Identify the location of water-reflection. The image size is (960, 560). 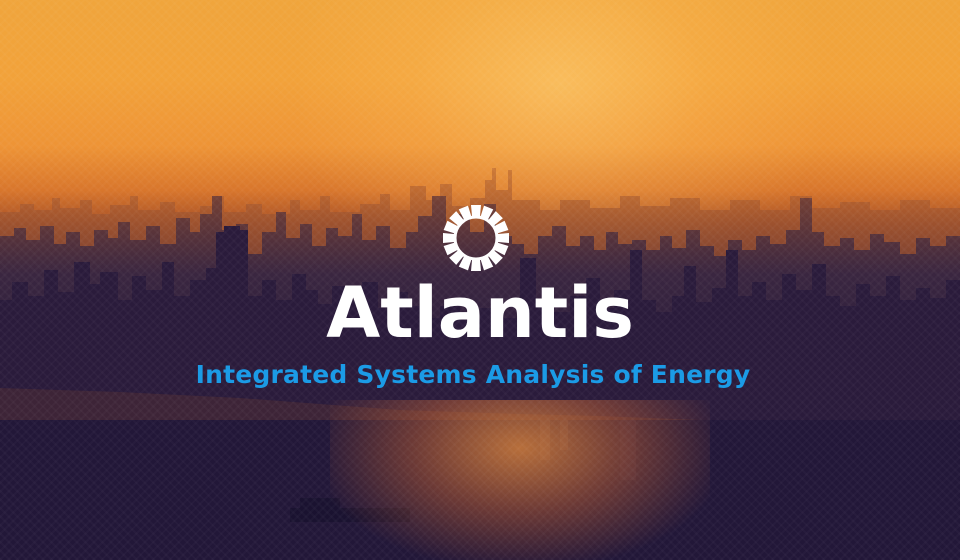
(520, 480).